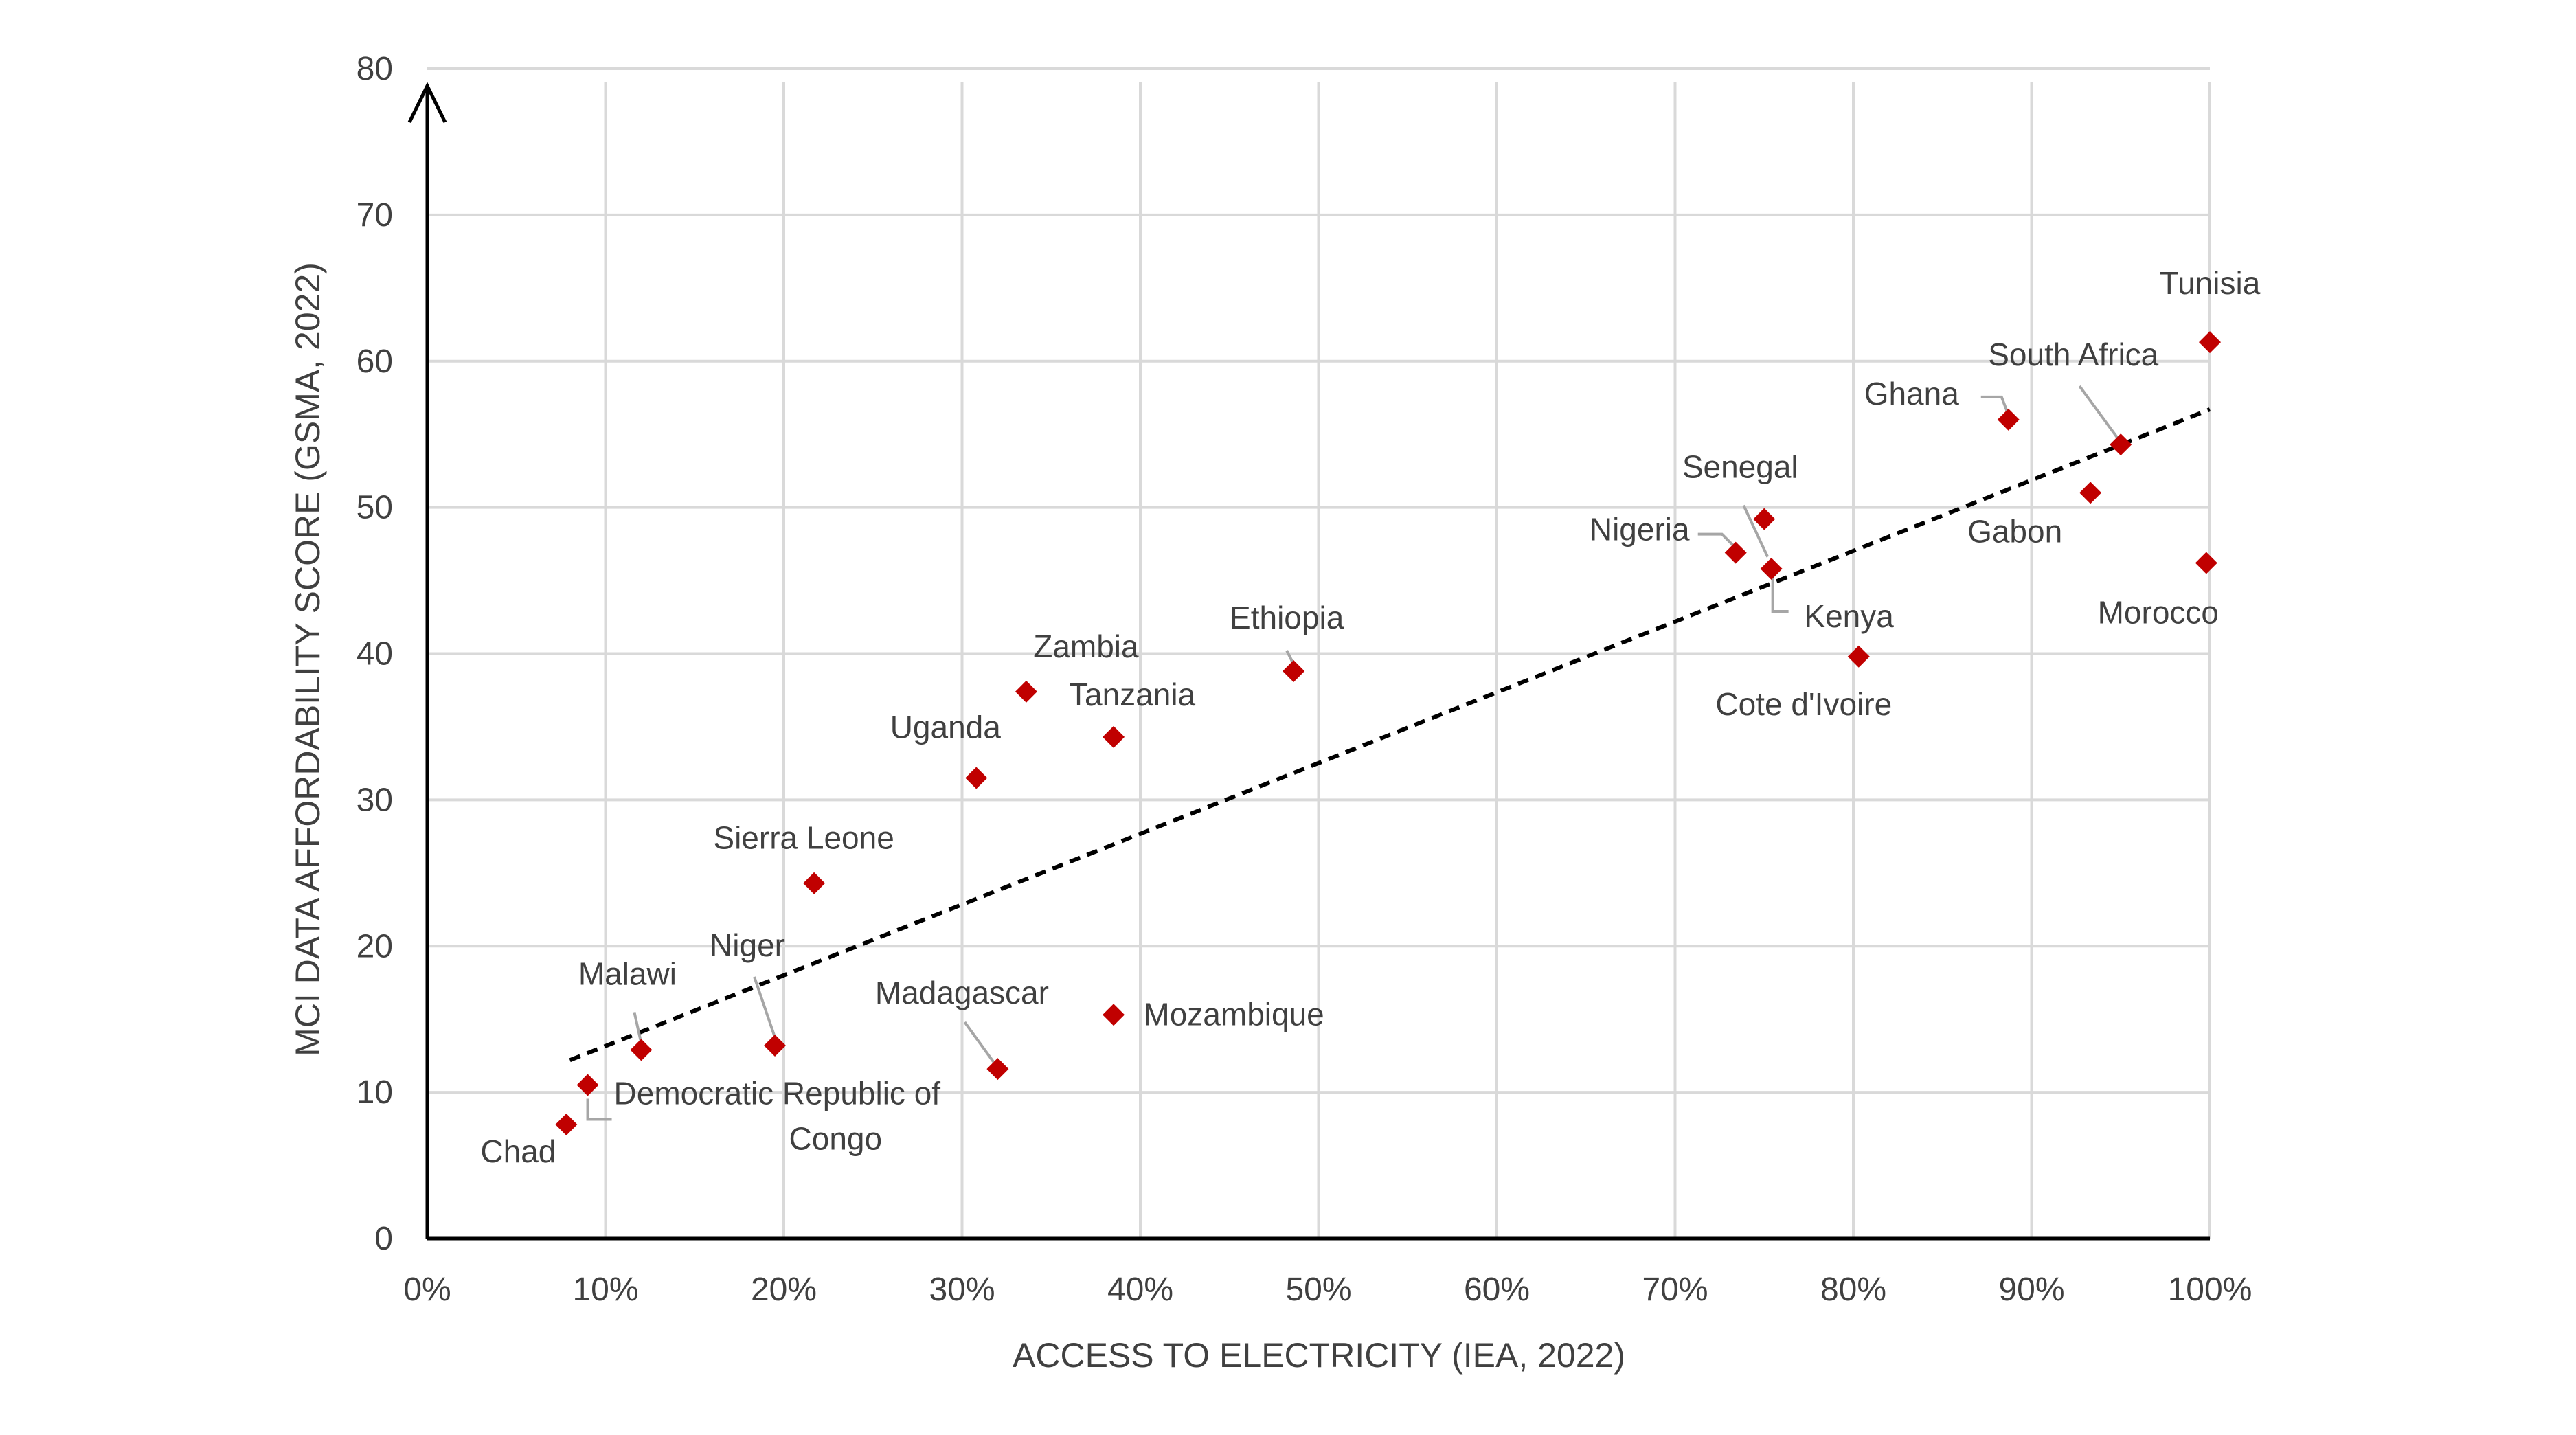 This screenshot has width=2576, height=1435. Describe the element at coordinates (1740, 467) in the screenshot. I see `point-label-senegal: Senegal` at that location.